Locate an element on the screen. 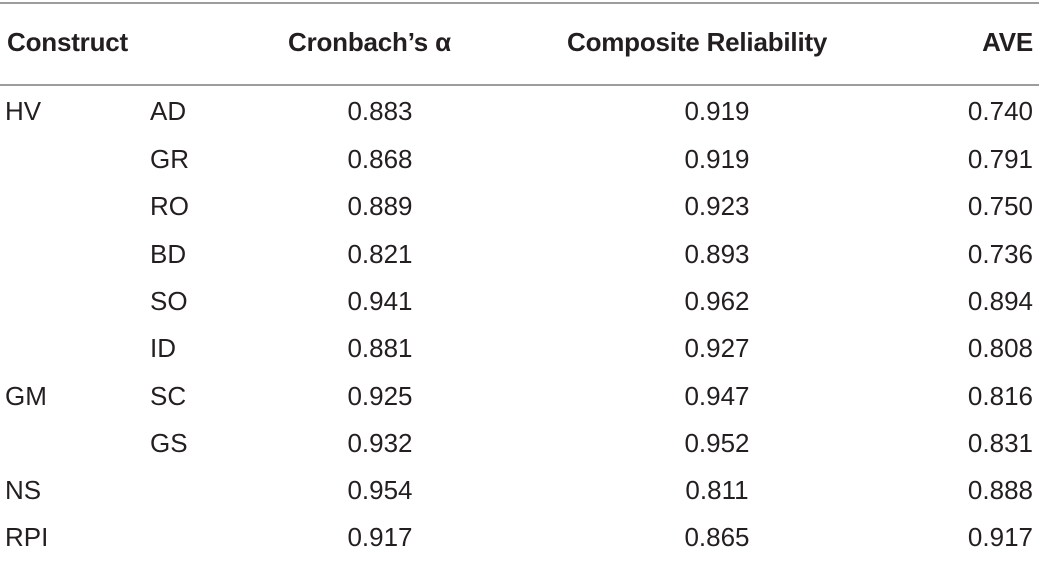  cell-ave: 0.816 is located at coordinates (1000, 396).